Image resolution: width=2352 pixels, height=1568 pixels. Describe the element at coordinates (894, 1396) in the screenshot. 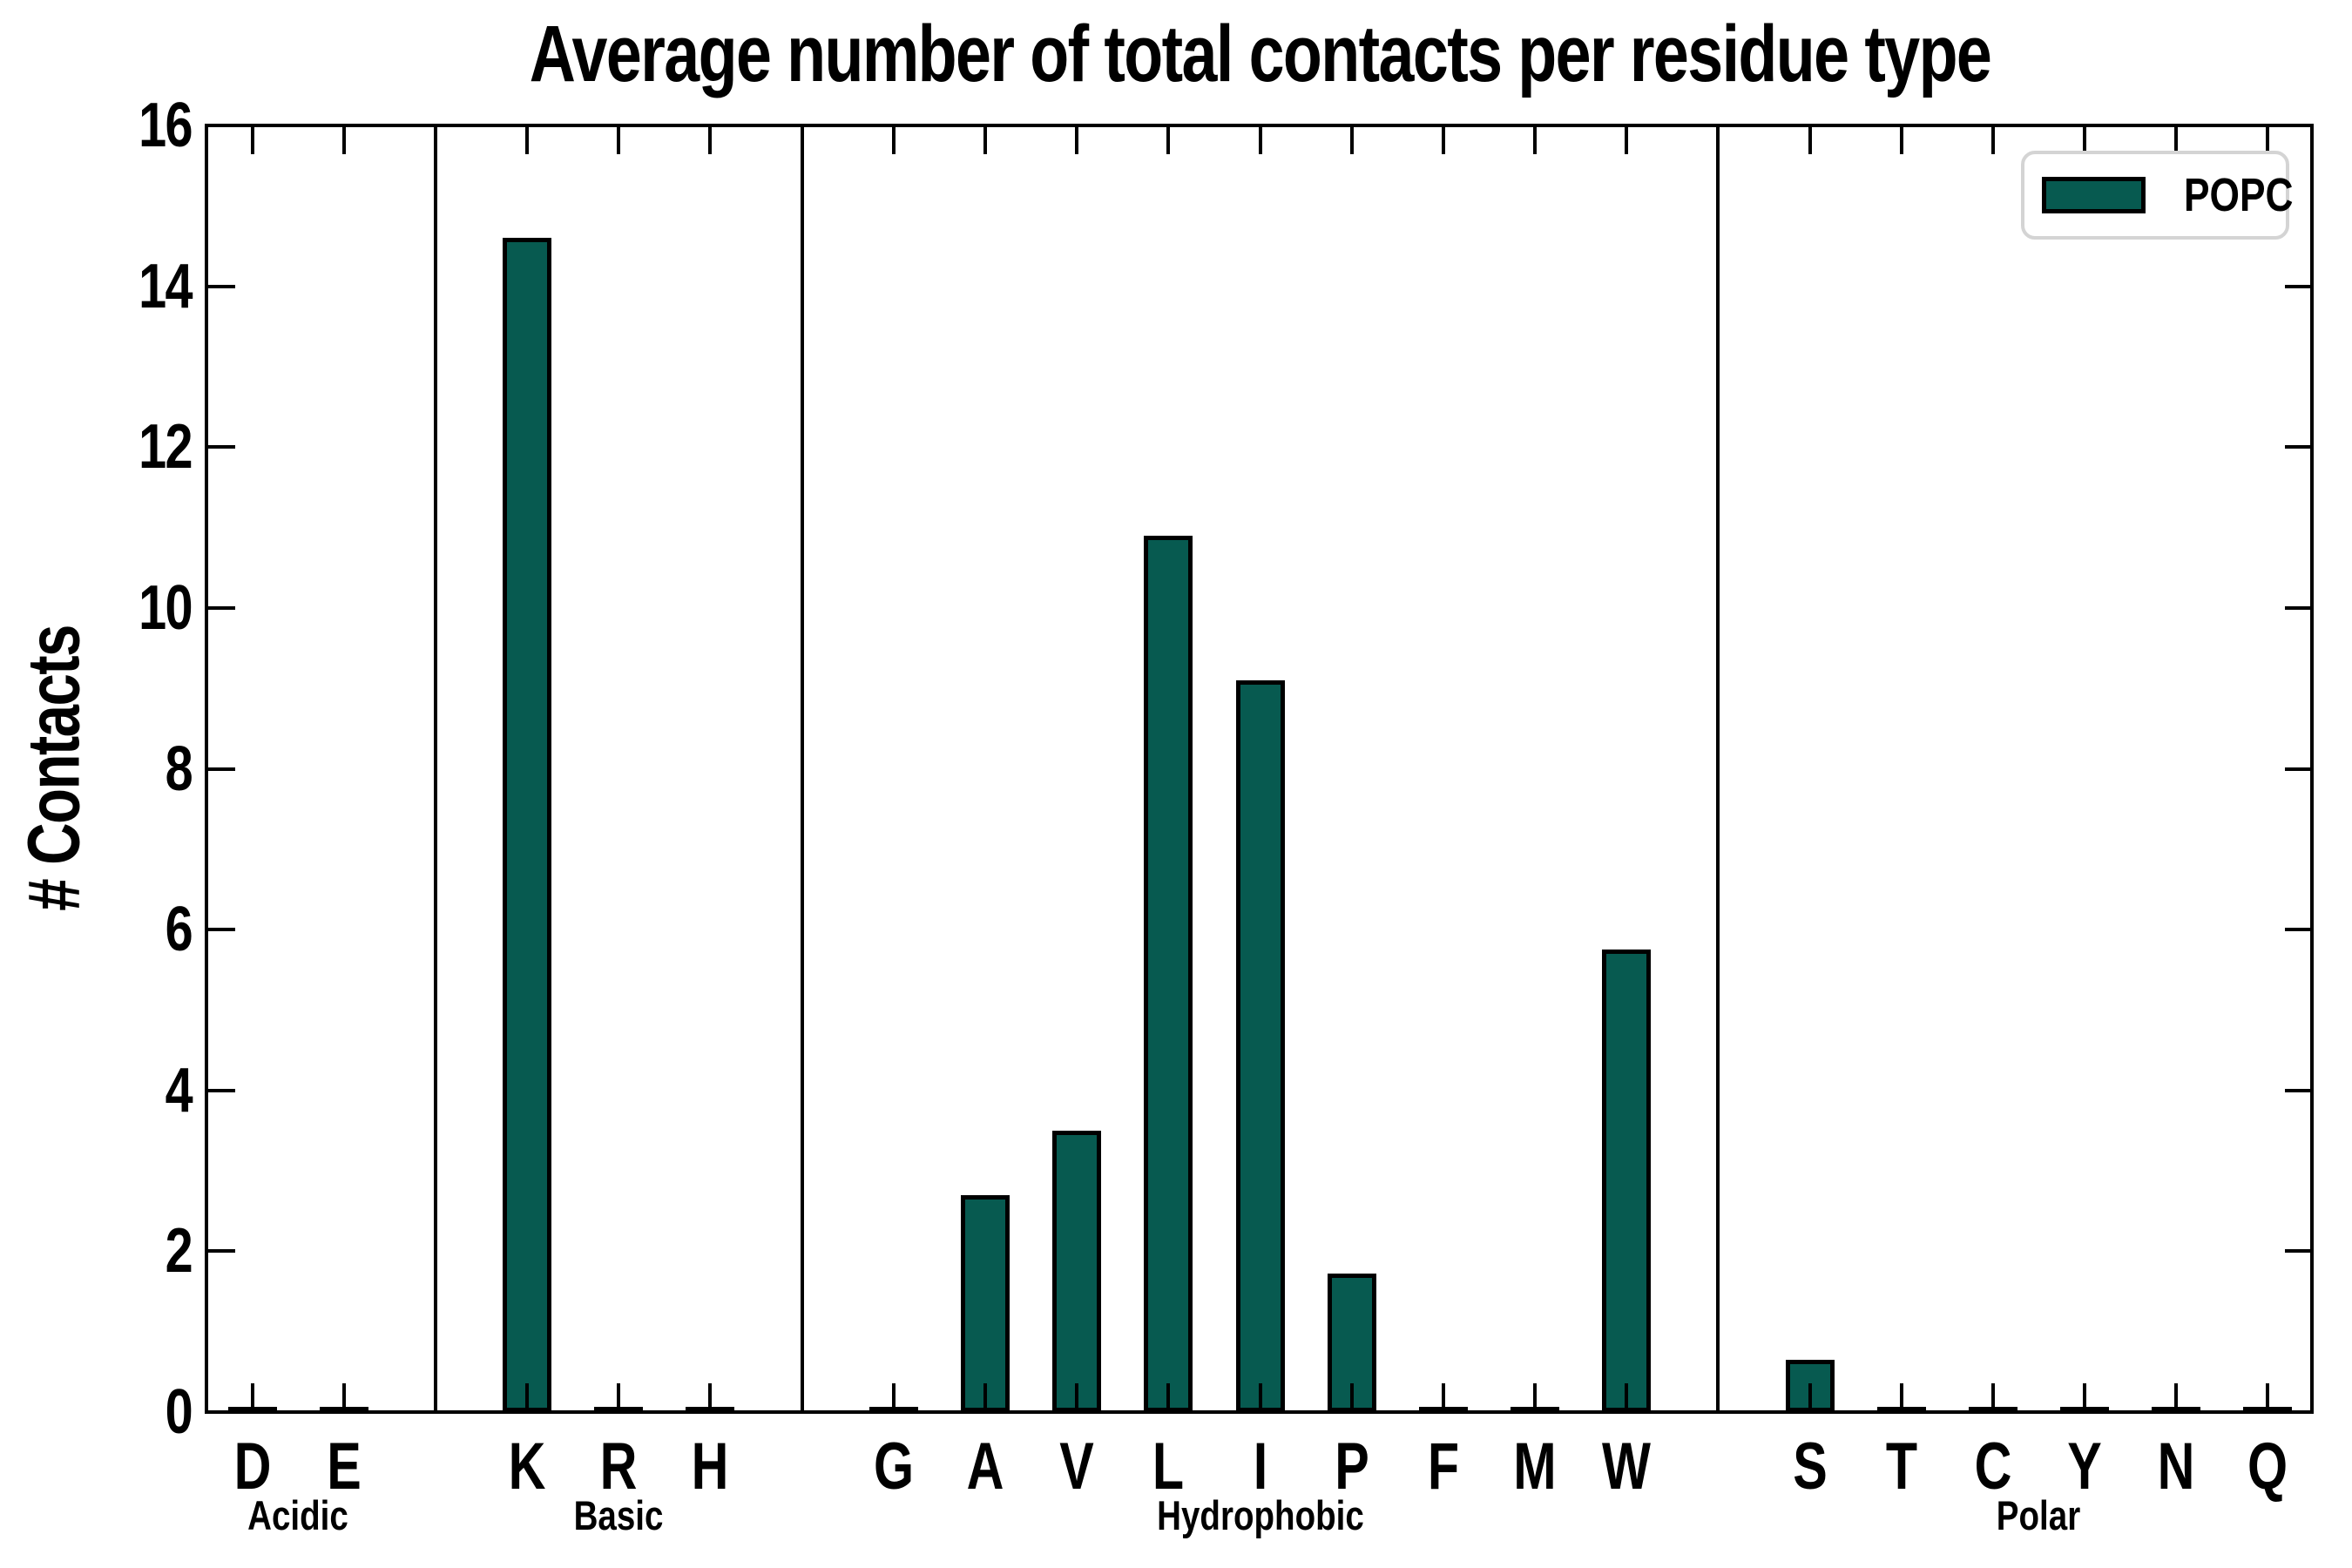

I see `x-tick-bottom-G` at that location.